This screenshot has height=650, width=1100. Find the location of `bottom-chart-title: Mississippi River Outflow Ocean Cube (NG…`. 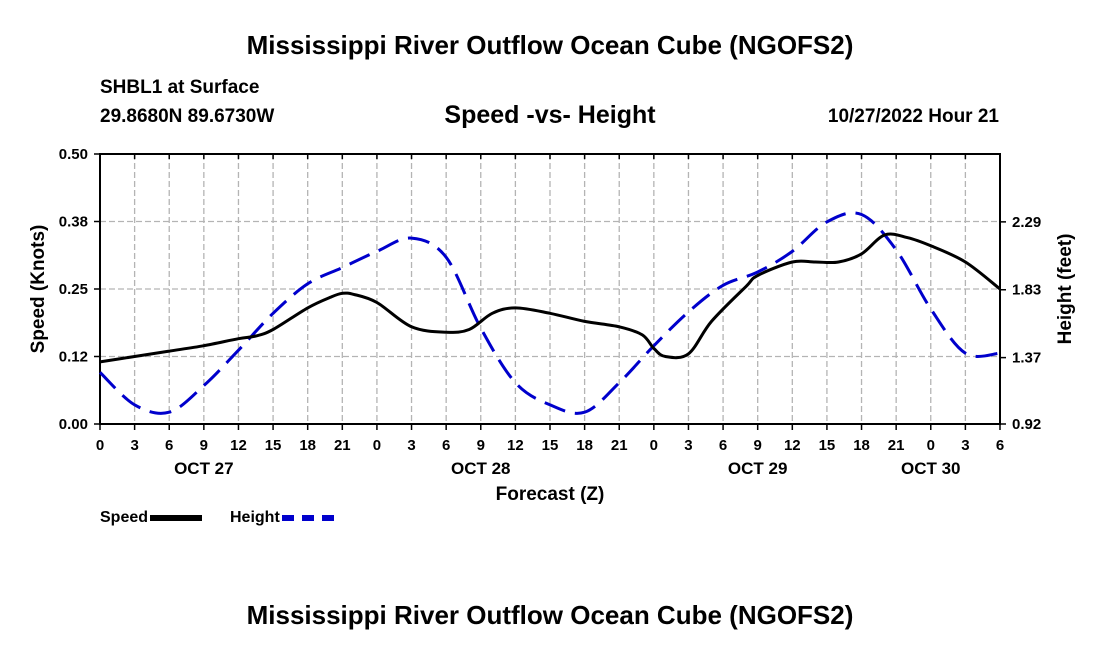

bottom-chart-title: Mississippi River Outflow Ocean Cube (NG… is located at coordinates (550, 615).